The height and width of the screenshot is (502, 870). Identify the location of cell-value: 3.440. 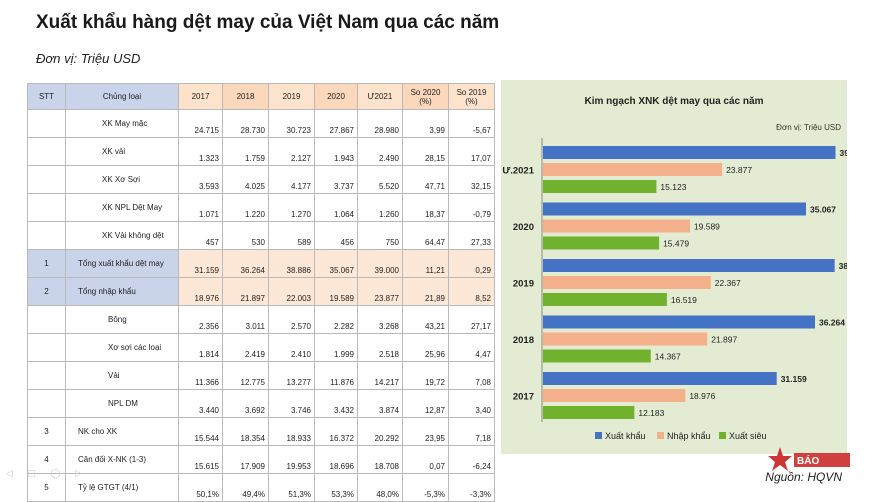
(200, 403).